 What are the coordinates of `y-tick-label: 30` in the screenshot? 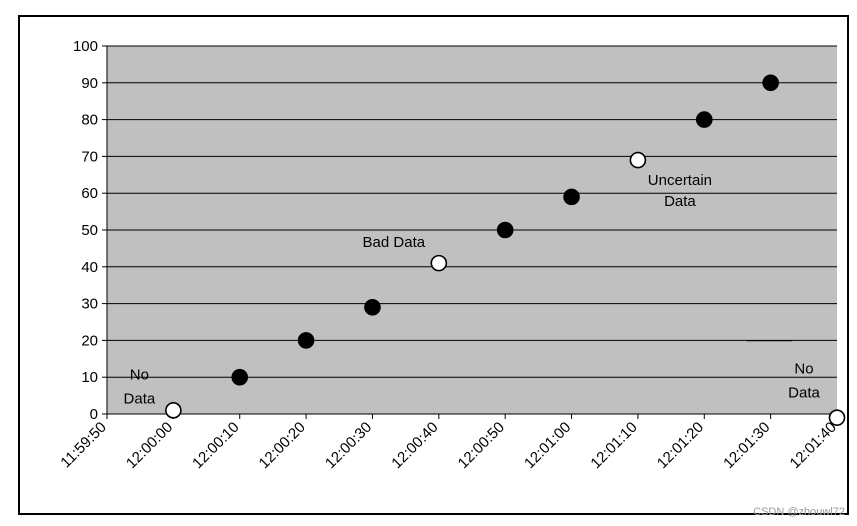 It's located at (89, 304).